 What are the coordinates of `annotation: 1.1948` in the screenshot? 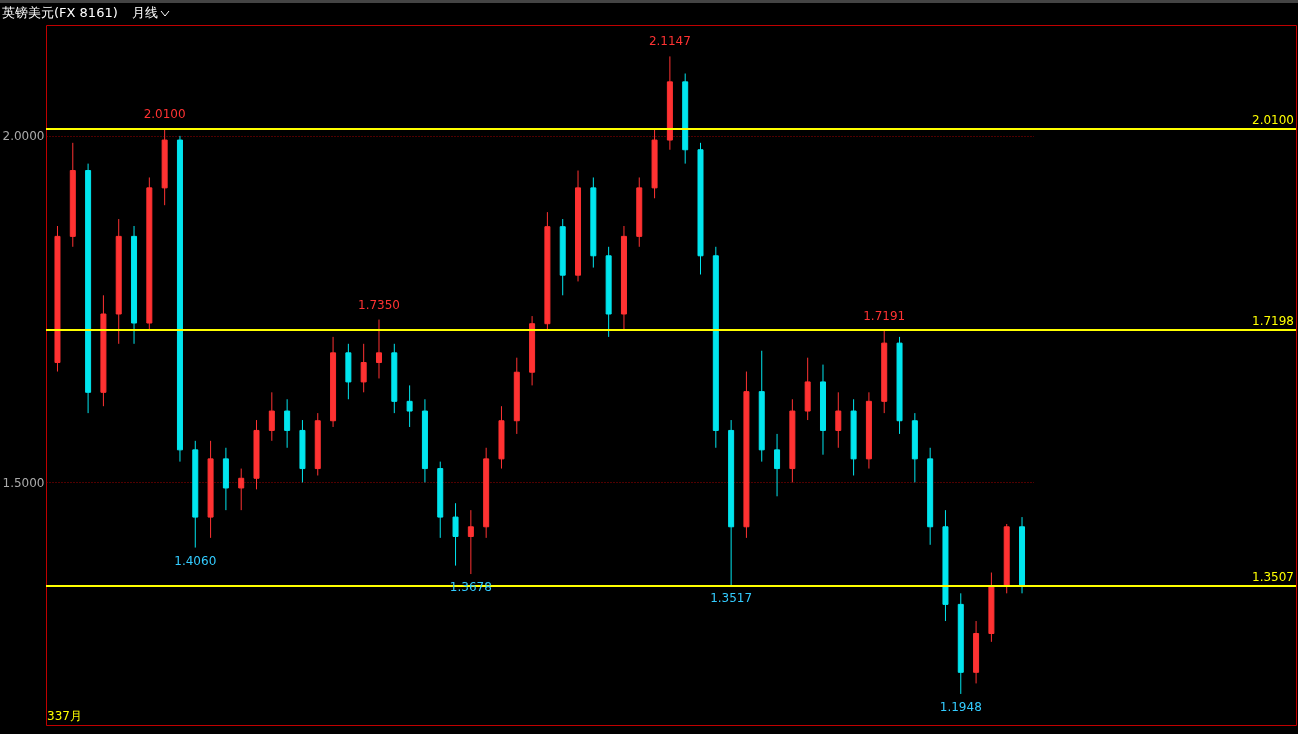 It's located at (960, 706).